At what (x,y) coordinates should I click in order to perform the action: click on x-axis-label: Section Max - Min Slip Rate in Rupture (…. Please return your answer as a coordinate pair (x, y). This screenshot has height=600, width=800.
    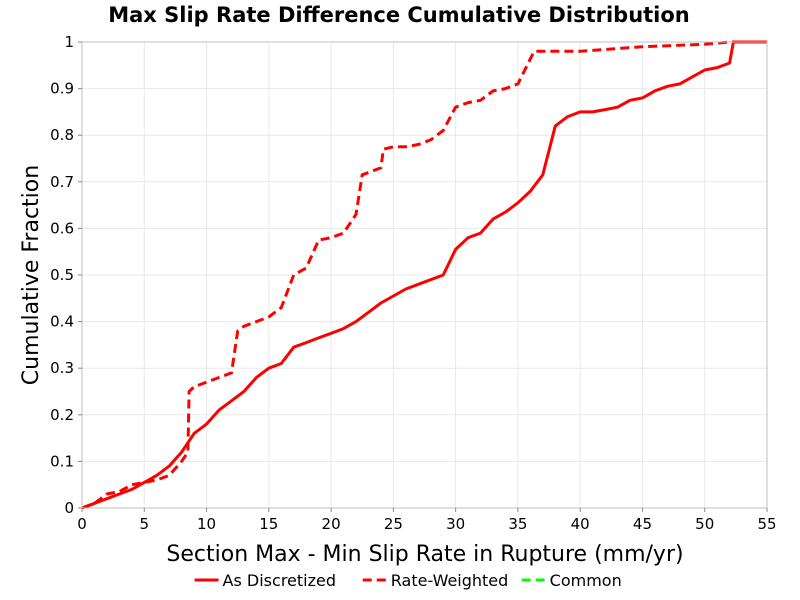
    Looking at the image, I should click on (424, 554).